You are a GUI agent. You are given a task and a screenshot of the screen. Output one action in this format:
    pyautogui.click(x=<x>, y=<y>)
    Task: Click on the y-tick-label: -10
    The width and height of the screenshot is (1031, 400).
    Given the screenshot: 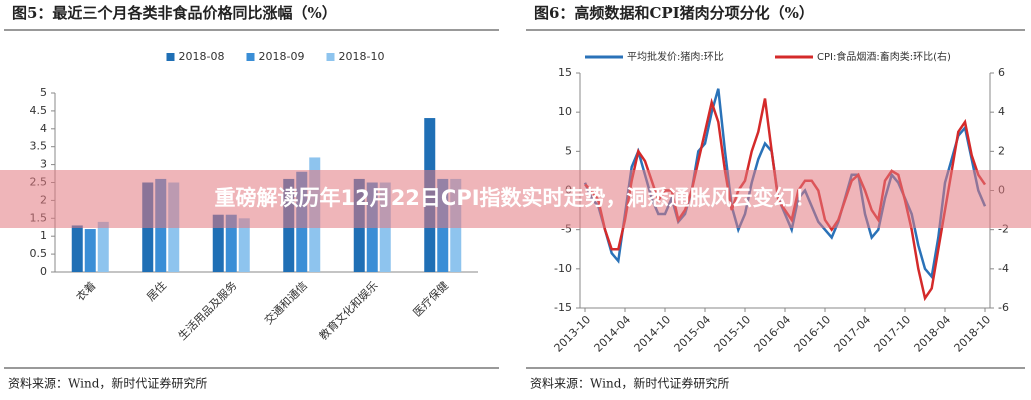 What is the action you would take?
    pyautogui.click(x=563, y=268)
    